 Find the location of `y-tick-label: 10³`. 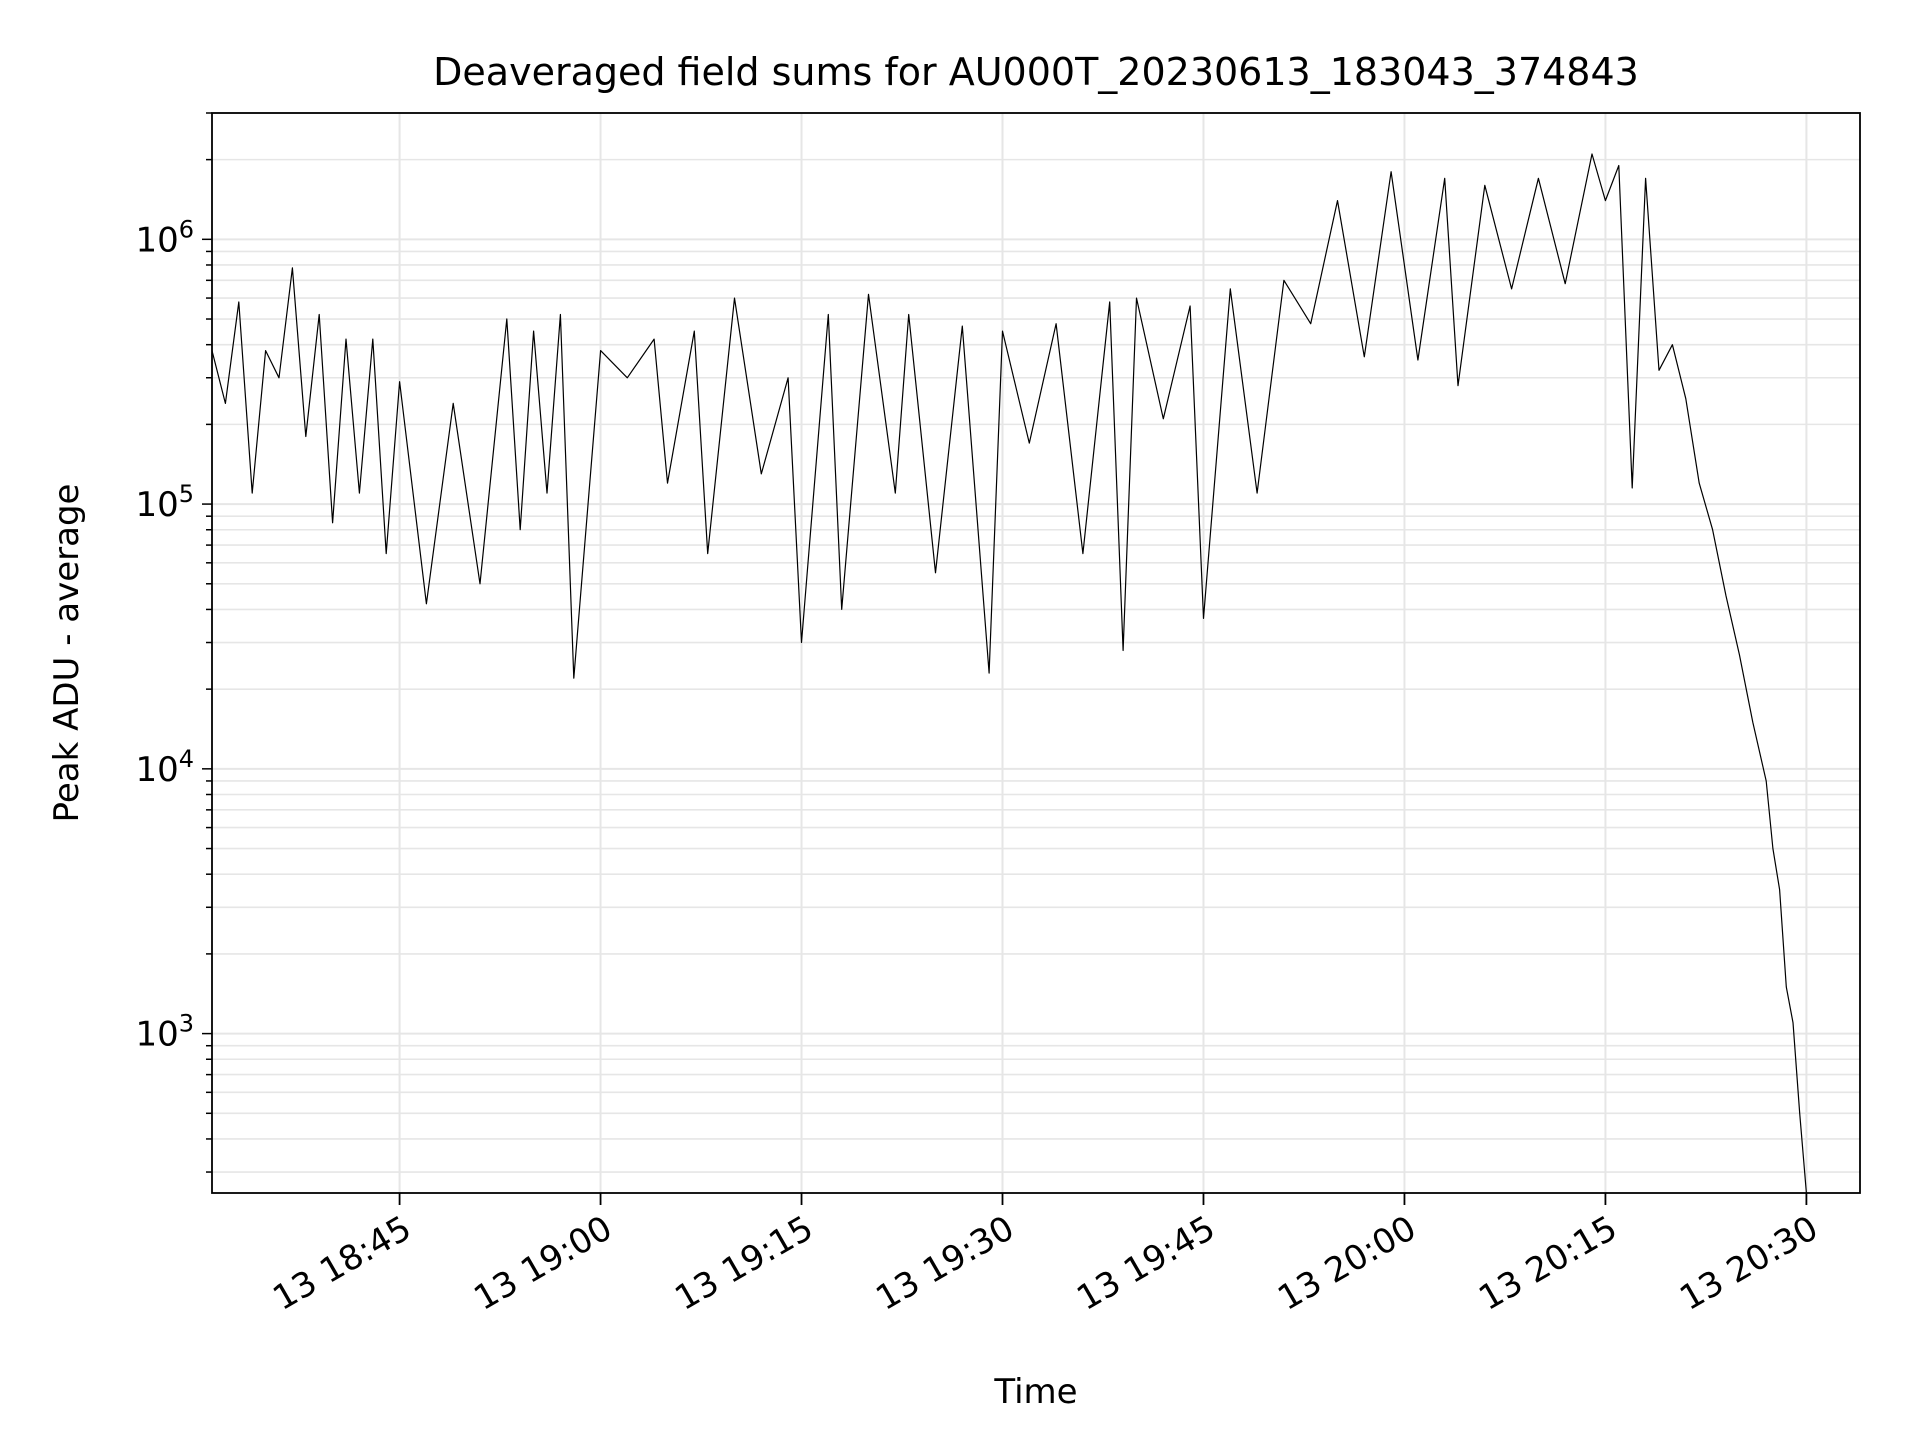

y-tick-label: 10³ is located at coordinates (164, 1032).